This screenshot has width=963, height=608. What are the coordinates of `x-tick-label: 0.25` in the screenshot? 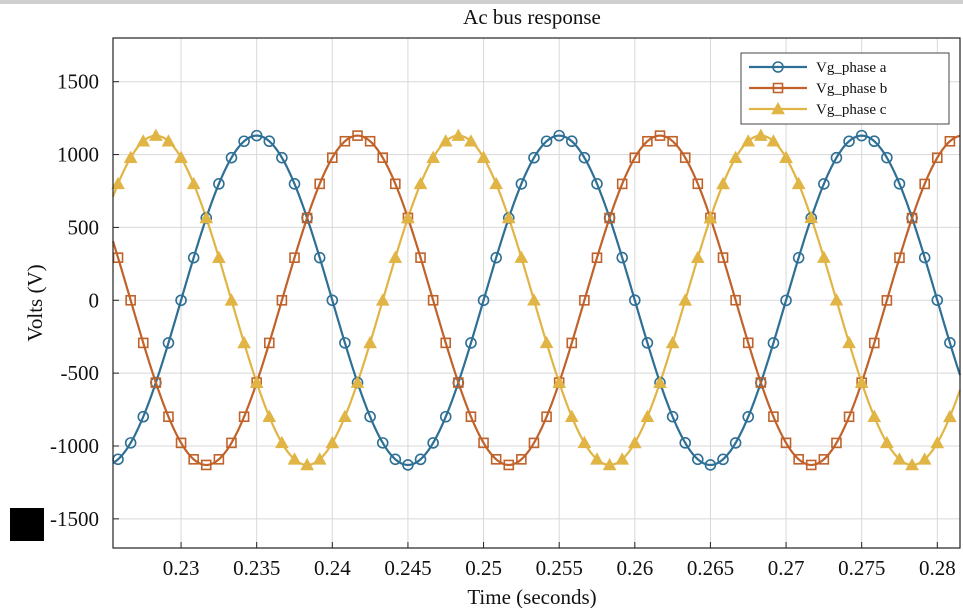 It's located at (483, 568).